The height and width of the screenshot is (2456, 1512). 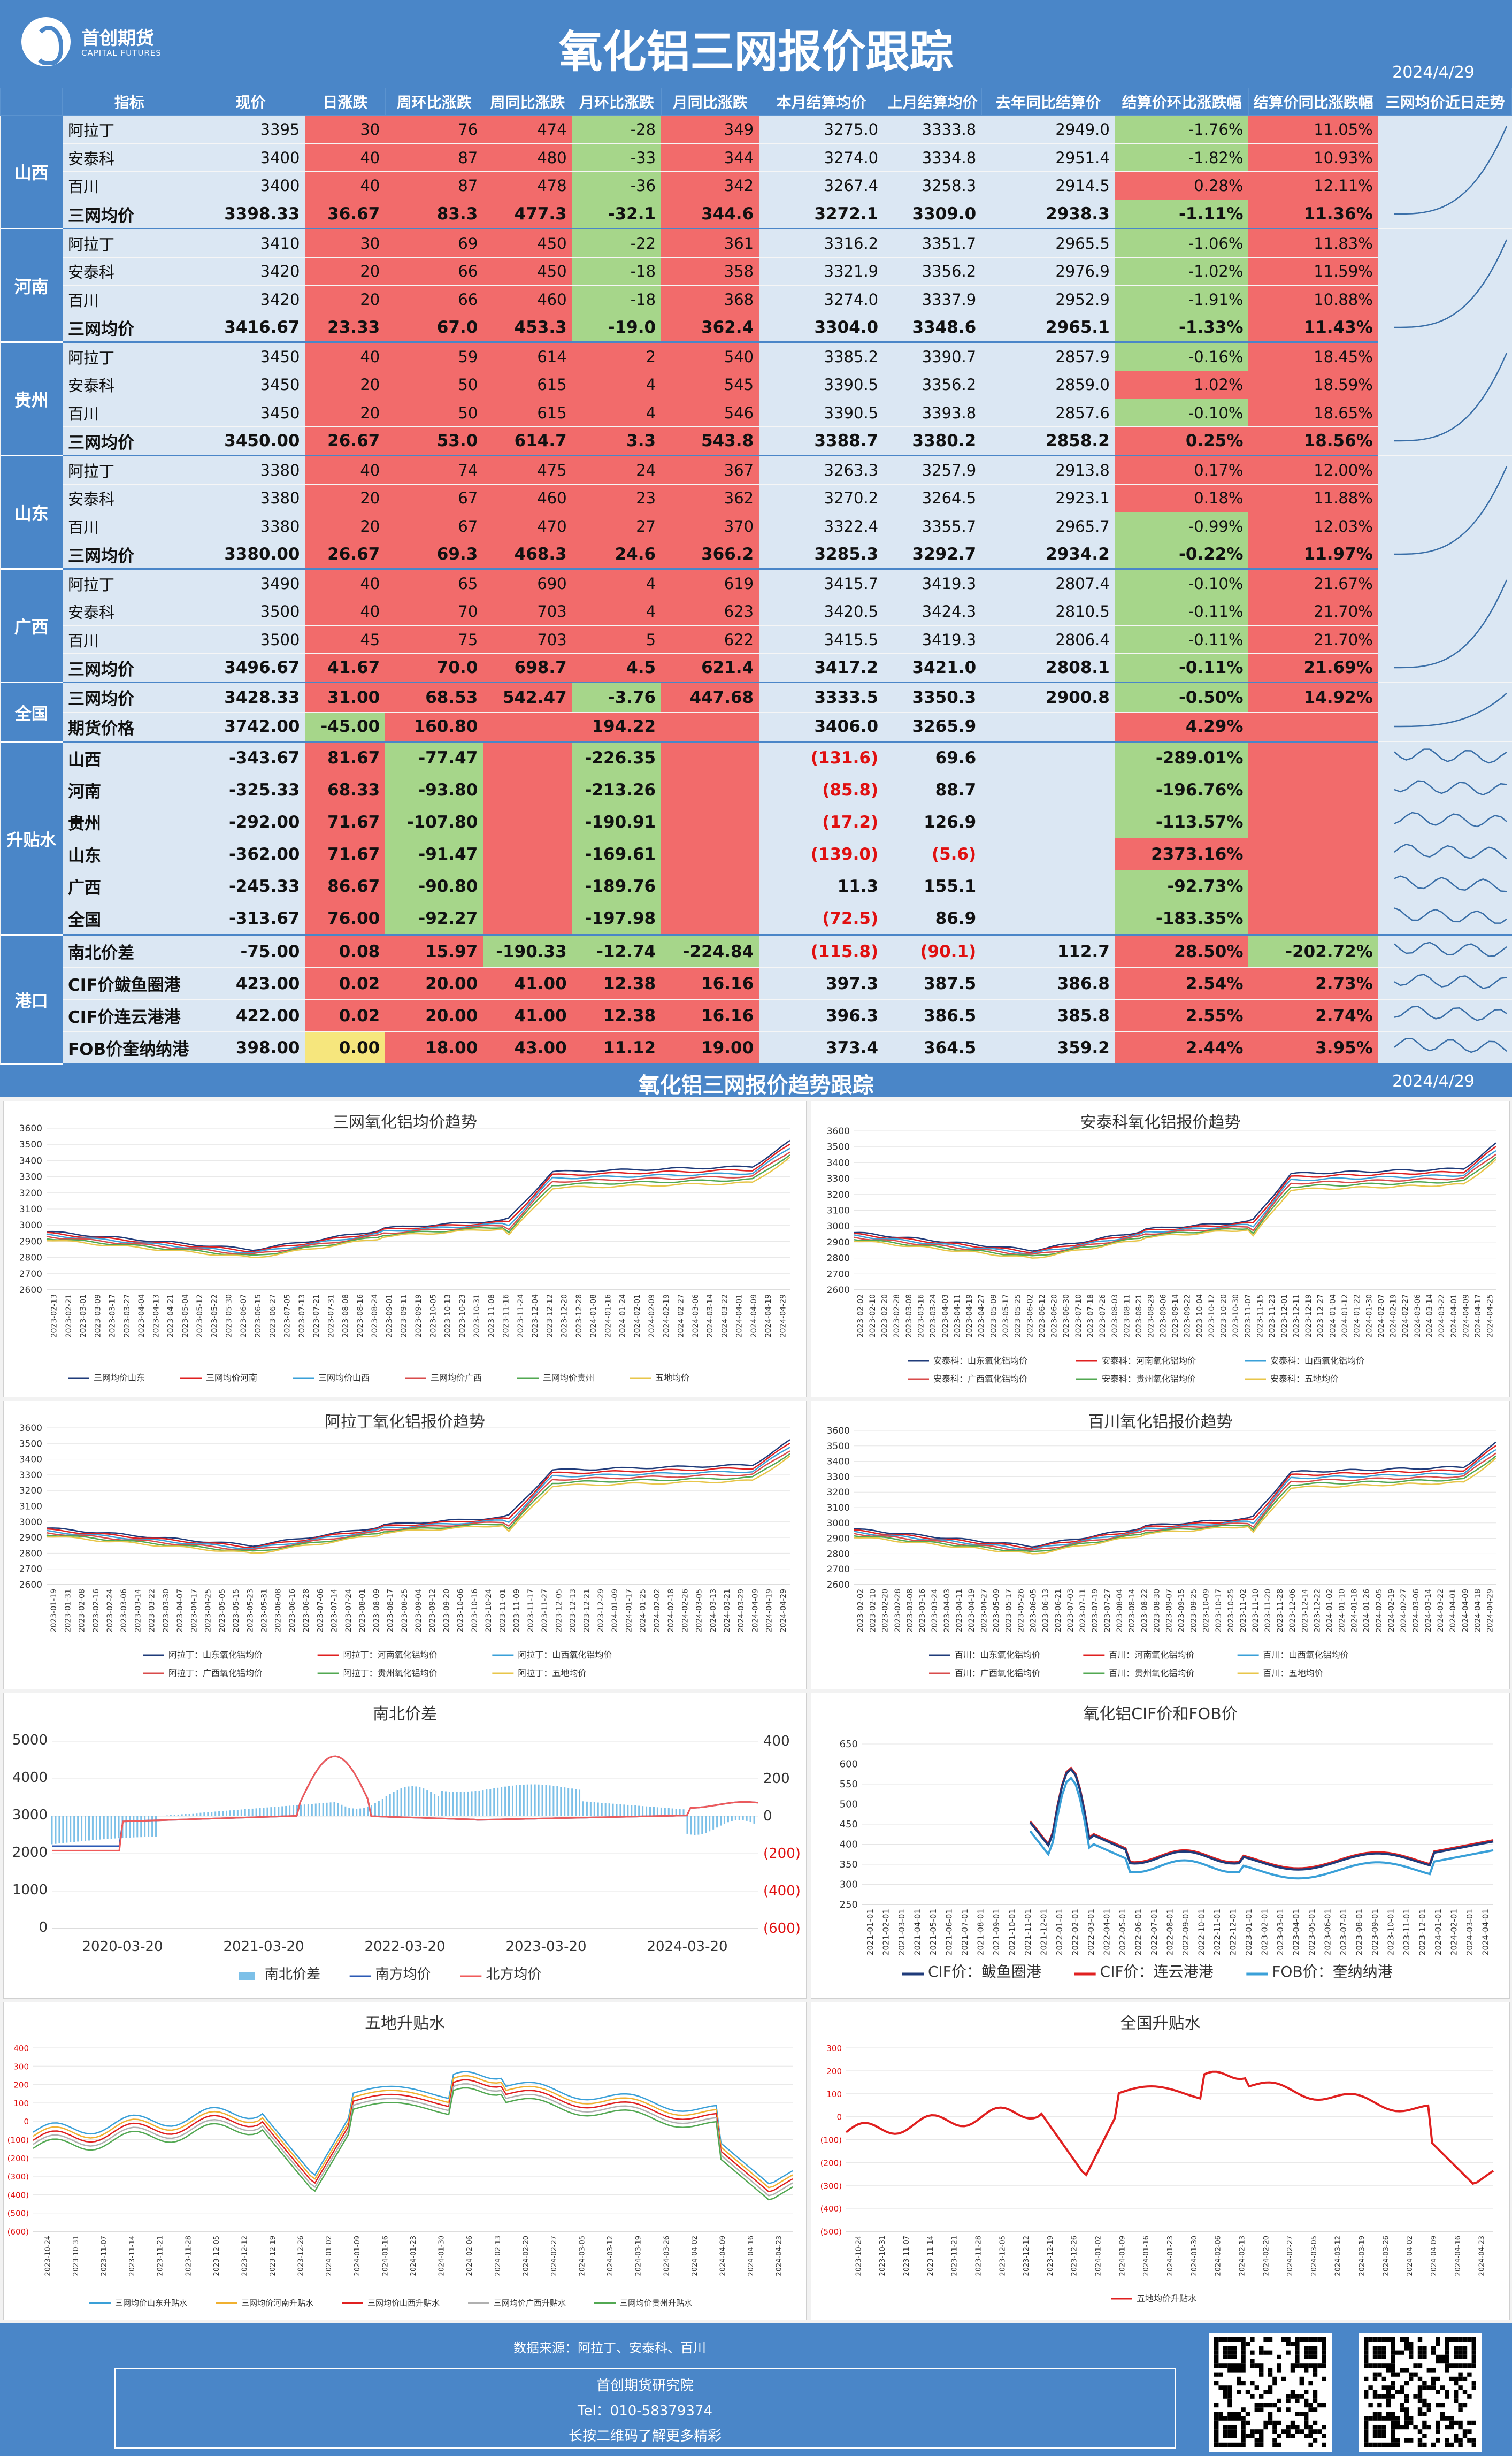 What do you see at coordinates (1293, 1673) in the screenshot?
I see `legend-label: 百川：五地均价` at bounding box center [1293, 1673].